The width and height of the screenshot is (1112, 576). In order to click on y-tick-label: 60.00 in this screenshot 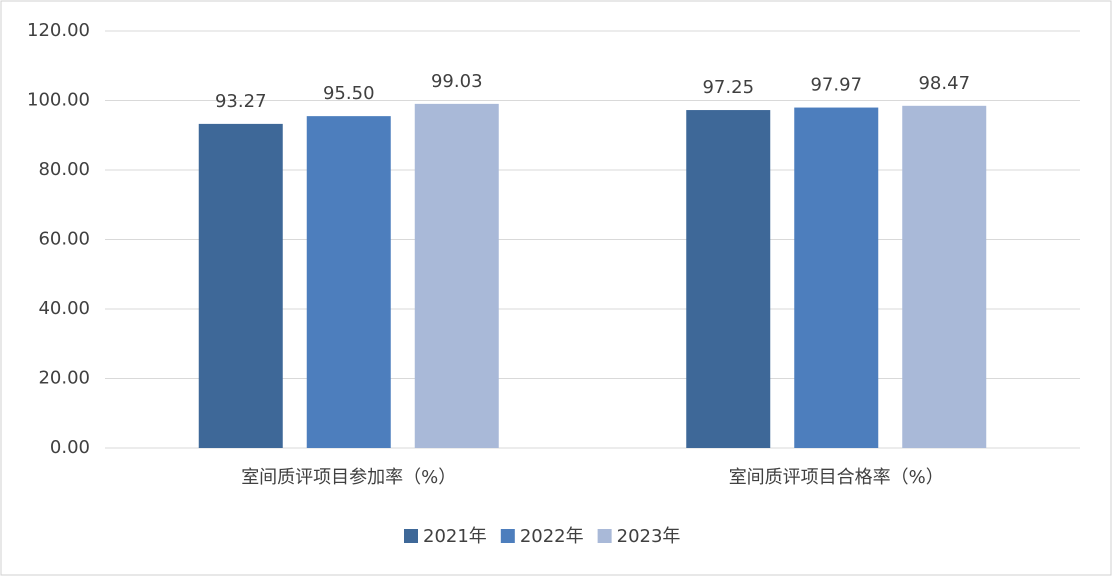, I will do `click(64, 239)`.